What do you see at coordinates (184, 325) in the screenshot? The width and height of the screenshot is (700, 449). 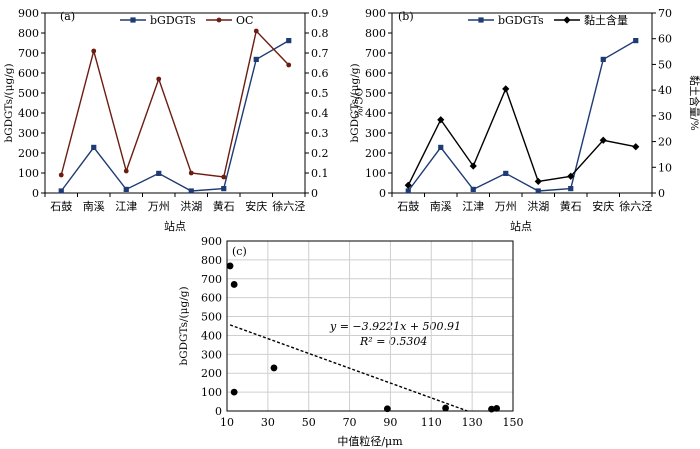 I see `panel-c-y-axis-title: bGDGTs/(μg/g)` at bounding box center [184, 325].